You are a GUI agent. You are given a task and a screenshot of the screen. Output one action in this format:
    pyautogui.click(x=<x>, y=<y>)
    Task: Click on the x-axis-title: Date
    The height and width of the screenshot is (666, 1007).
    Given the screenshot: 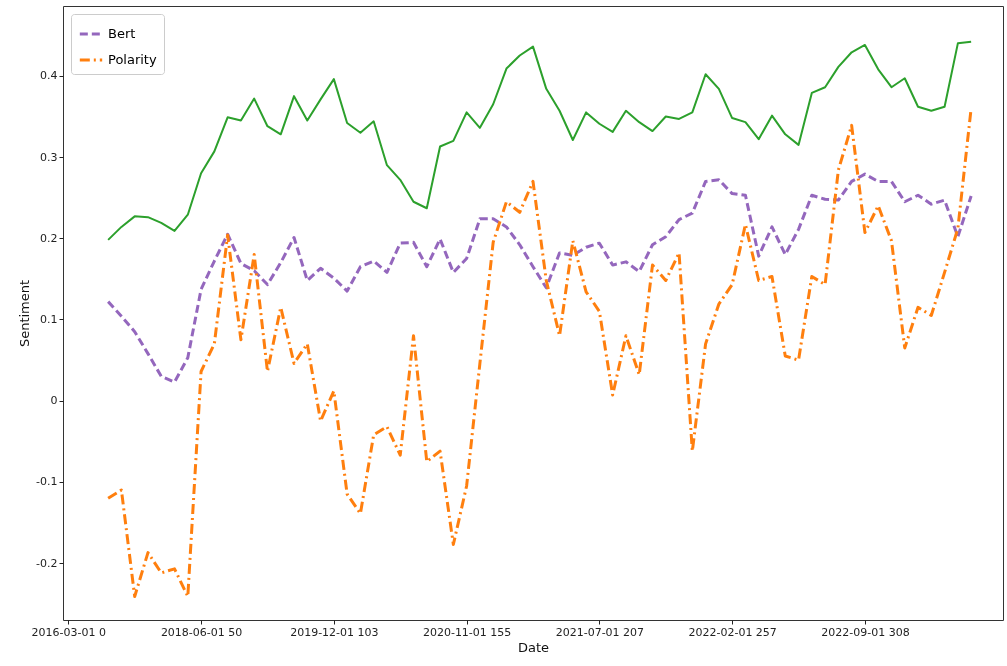 What is the action you would take?
    pyautogui.click(x=533, y=647)
    